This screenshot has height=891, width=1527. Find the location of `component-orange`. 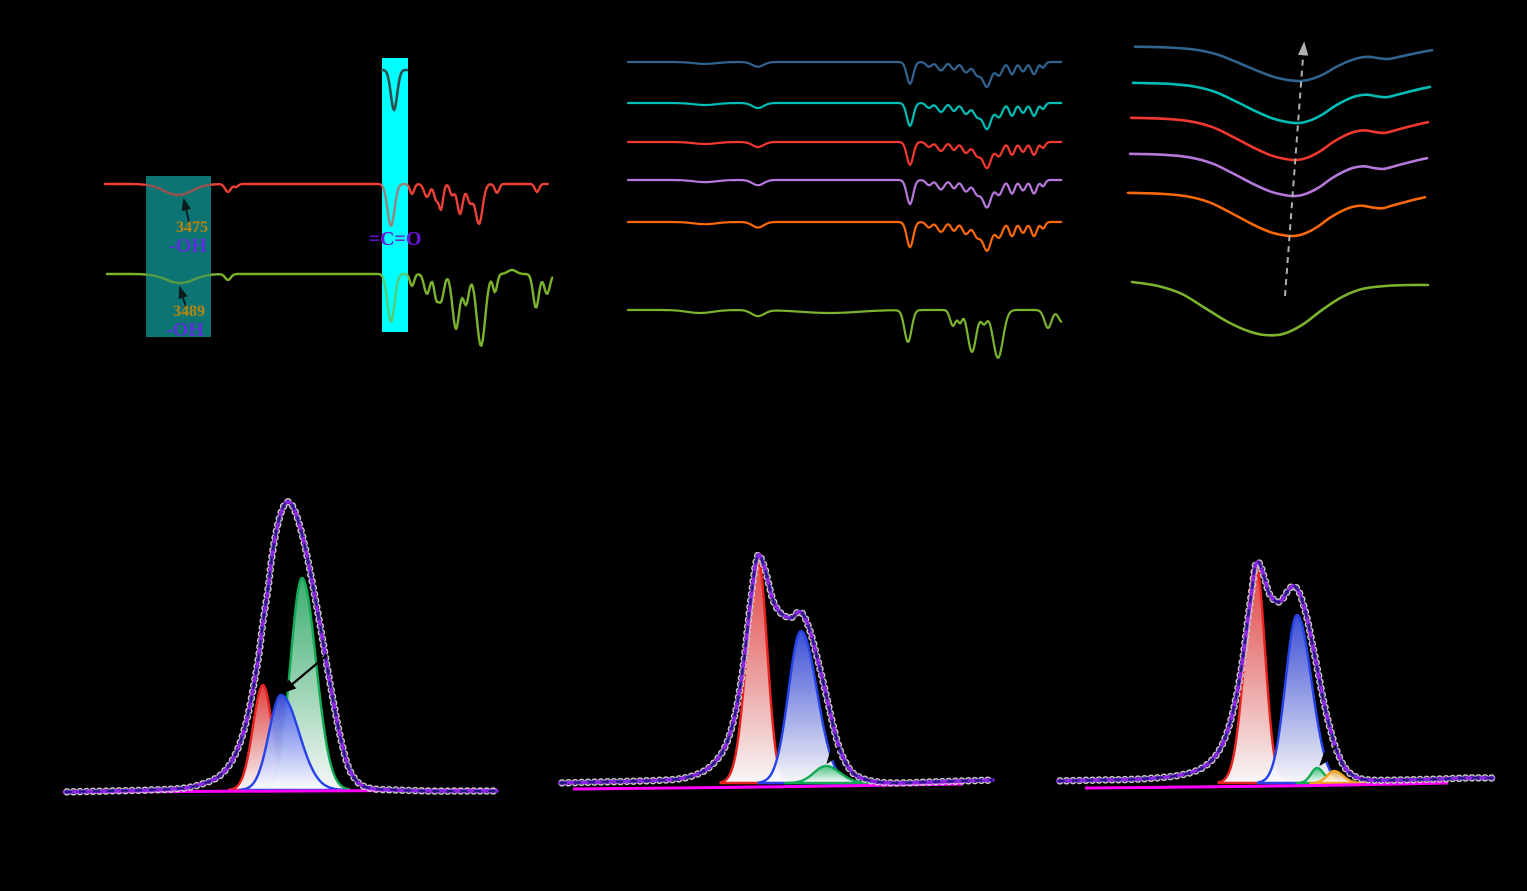

component-orange is located at coordinates (1337, 777).